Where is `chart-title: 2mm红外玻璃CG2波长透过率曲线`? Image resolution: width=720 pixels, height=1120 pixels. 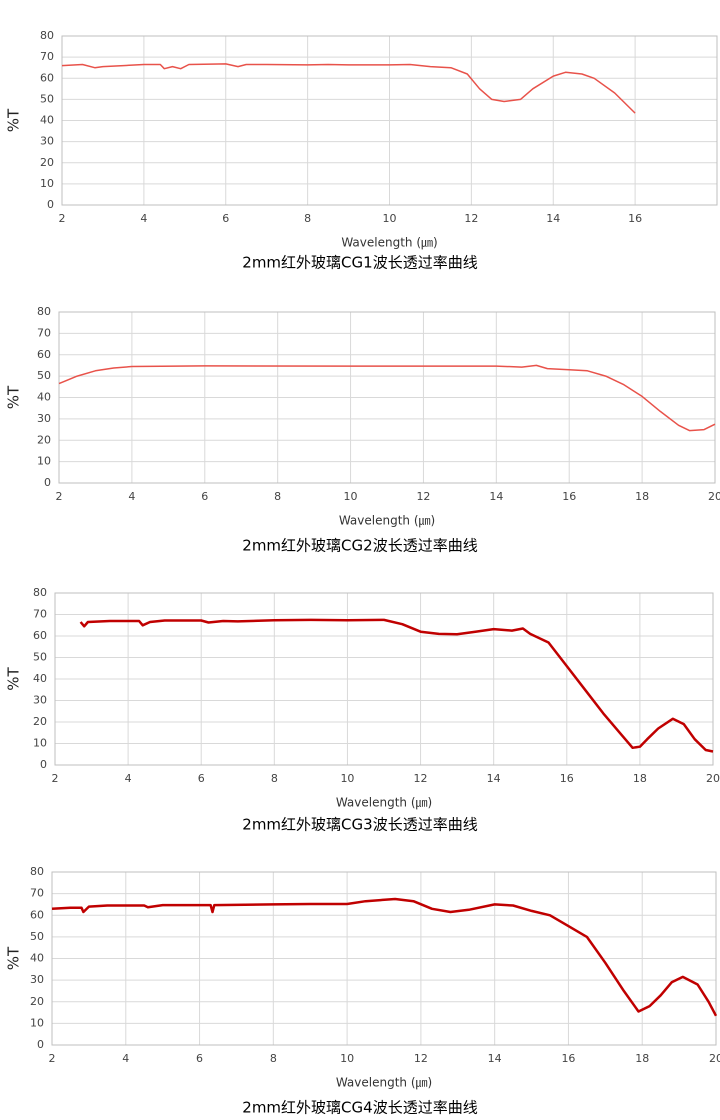 chart-title: 2mm红外玻璃CG2波长透过率曲线 is located at coordinates (359, 546).